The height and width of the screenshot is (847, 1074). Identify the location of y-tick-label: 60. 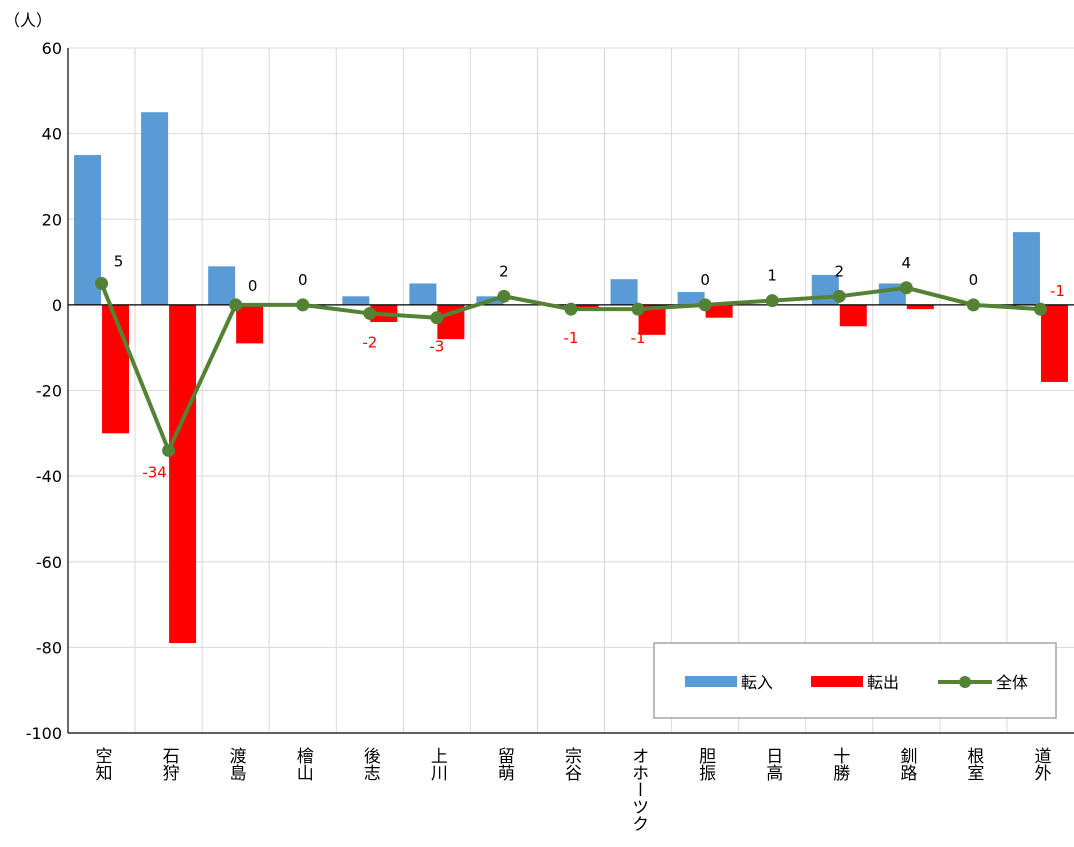
(52, 48).